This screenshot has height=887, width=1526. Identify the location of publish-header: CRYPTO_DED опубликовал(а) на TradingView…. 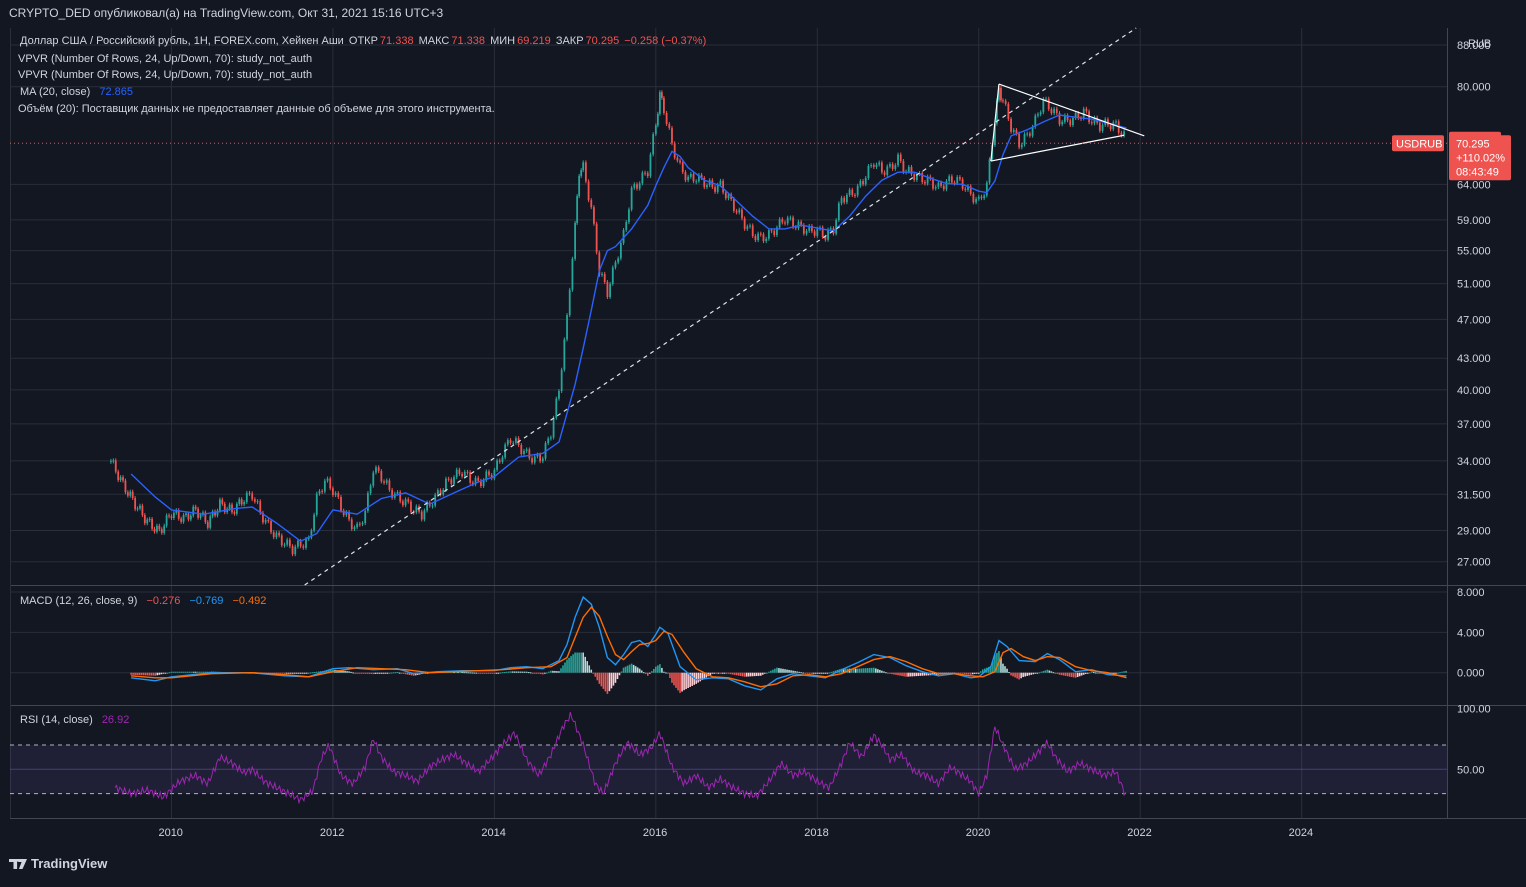
(226, 13).